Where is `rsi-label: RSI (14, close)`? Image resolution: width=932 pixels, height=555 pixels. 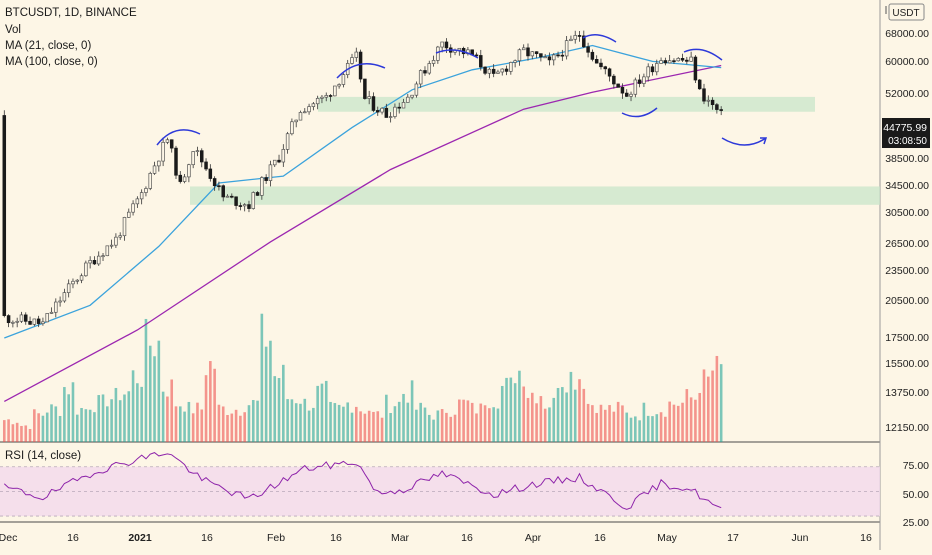 rsi-label: RSI (14, close) is located at coordinates (43, 456).